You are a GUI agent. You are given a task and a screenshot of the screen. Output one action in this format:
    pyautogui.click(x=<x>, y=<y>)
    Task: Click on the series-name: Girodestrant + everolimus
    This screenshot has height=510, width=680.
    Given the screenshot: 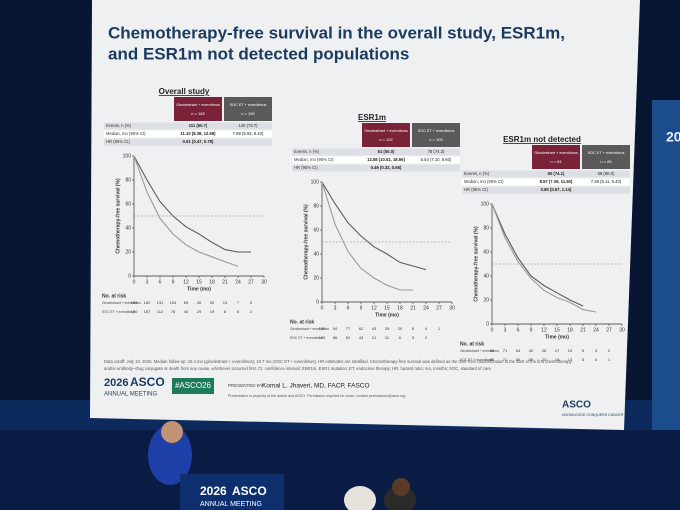 What is the action you would take?
    pyautogui.click(x=198, y=105)
    